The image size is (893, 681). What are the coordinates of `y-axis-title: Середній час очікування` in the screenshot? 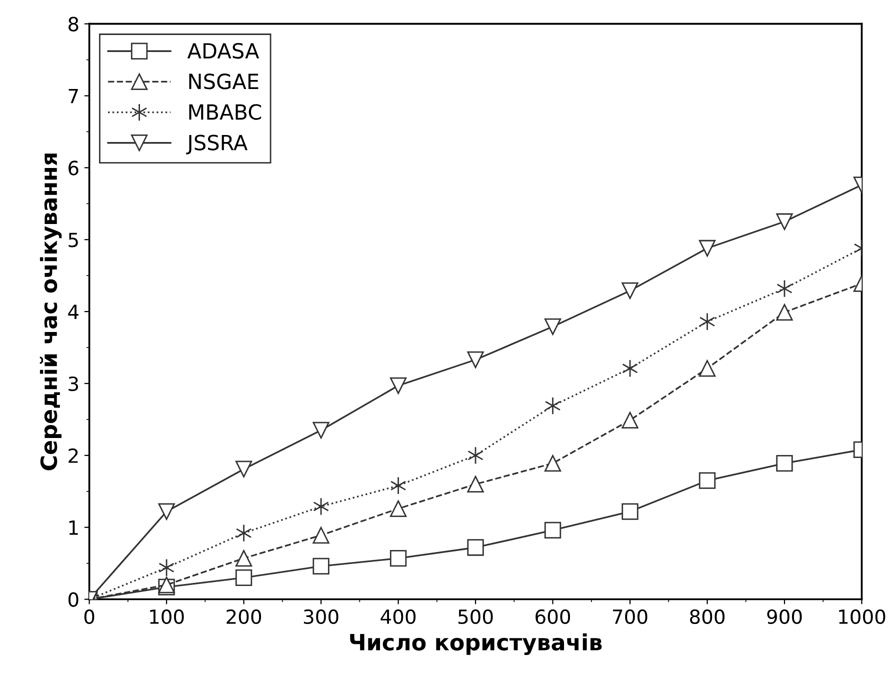 It's located at (51, 312).